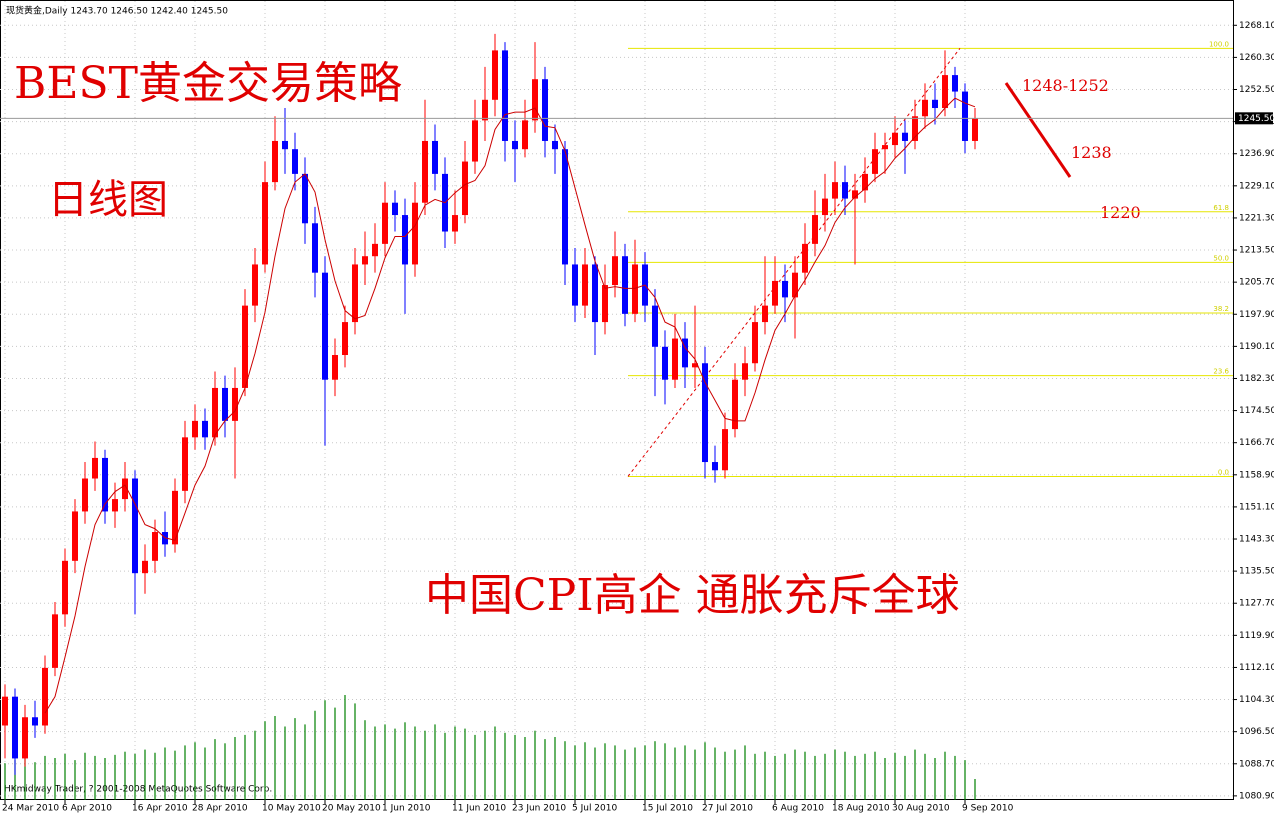 The height and width of the screenshot is (815, 1274). I want to click on x-tick-label: 28 Apr 2010, so click(220, 809).